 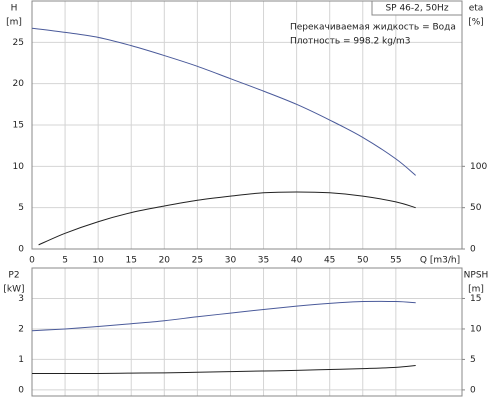 I want to click on y-axis-label: [m], so click(x=14, y=23).